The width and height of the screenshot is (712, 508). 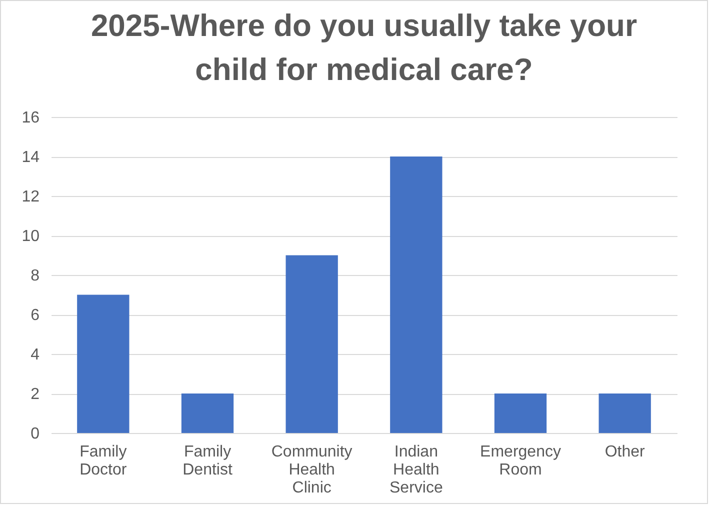 I want to click on x-tick-label: Family Dentist, so click(x=207, y=461).